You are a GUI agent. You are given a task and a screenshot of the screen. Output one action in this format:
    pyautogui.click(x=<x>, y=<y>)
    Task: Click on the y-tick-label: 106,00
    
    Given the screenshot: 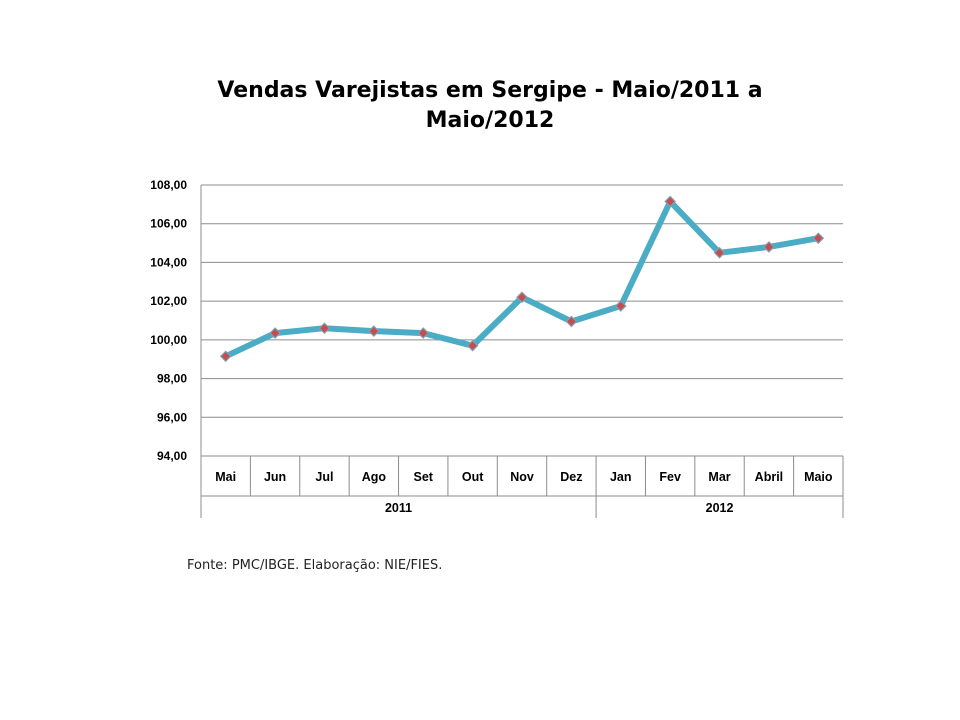 What is the action you would take?
    pyautogui.click(x=168, y=224)
    